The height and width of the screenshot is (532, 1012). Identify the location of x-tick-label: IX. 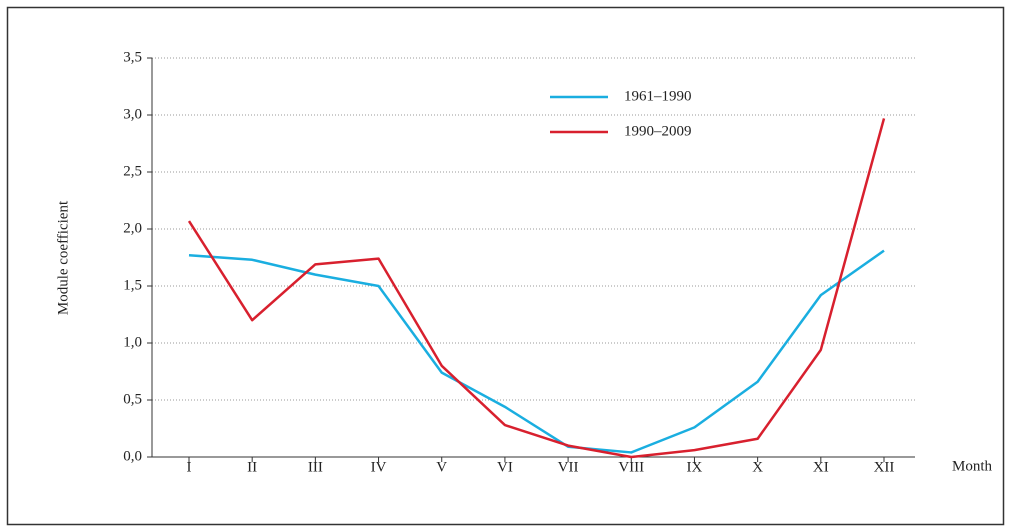
(695, 467).